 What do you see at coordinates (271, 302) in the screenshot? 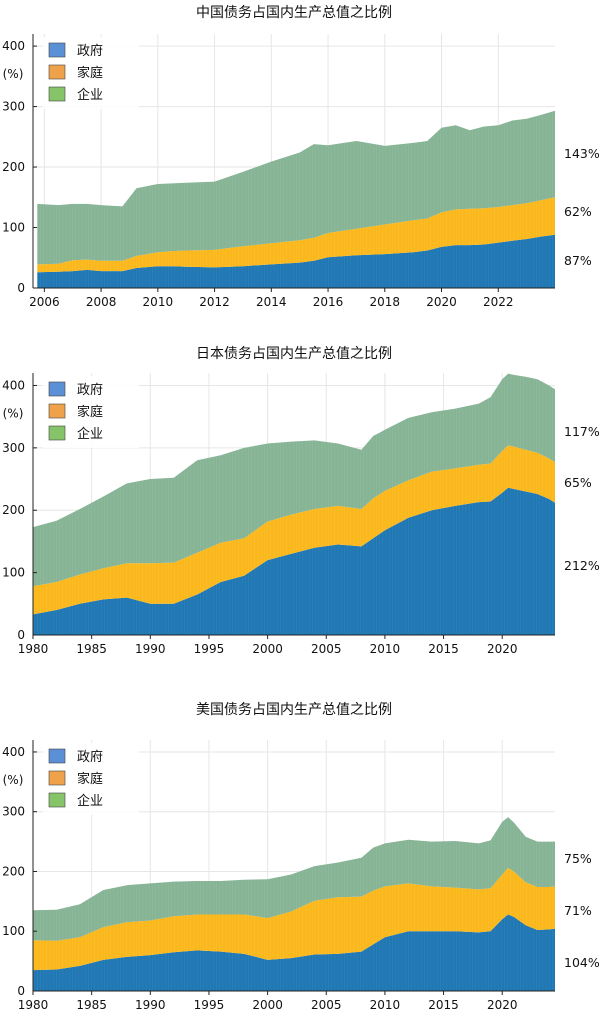
I see `x-tick-label: 2014` at bounding box center [271, 302].